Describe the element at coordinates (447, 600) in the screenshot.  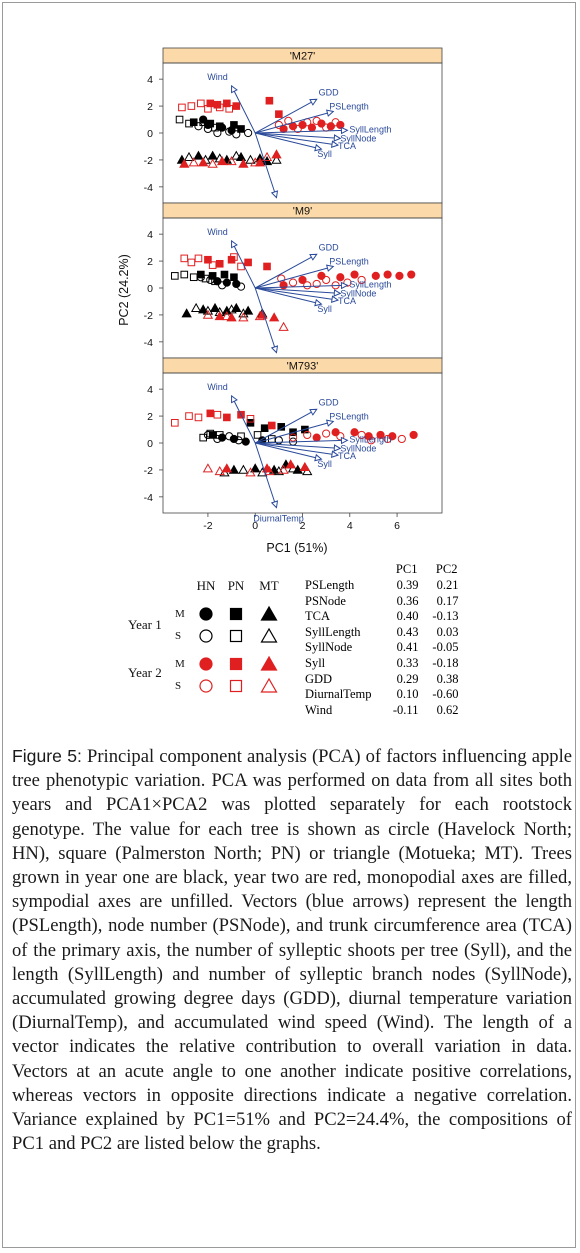
I see `loadings-pc2-value: 0.17` at that location.